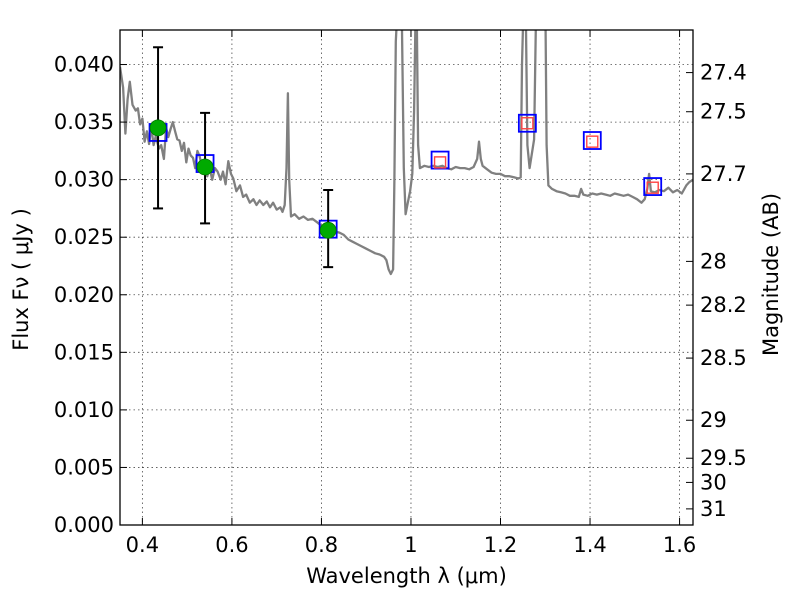  Describe the element at coordinates (84, 295) in the screenshot. I see `y-tick-label: 0.020` at that location.